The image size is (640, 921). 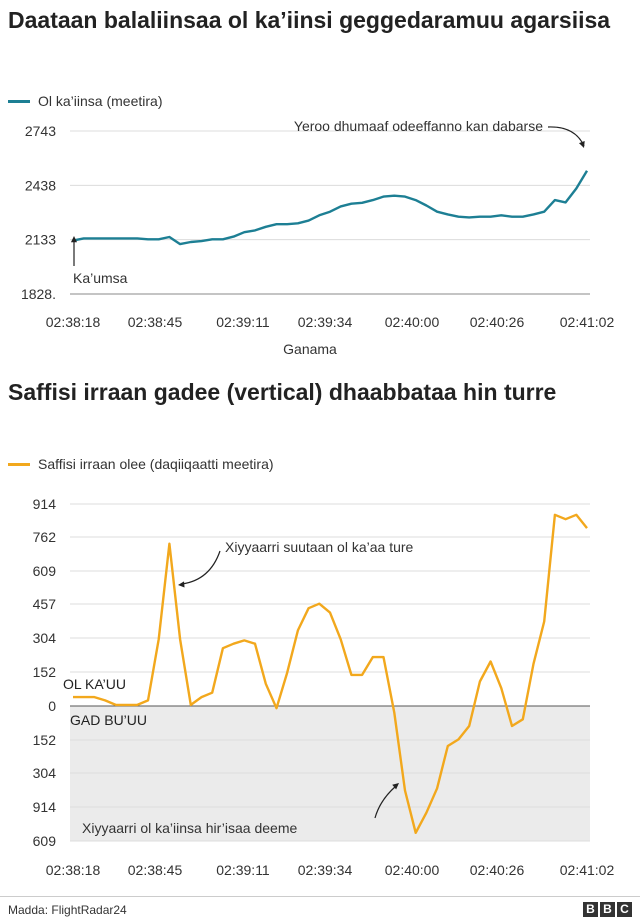 I want to click on series-line, so click(x=330, y=208).